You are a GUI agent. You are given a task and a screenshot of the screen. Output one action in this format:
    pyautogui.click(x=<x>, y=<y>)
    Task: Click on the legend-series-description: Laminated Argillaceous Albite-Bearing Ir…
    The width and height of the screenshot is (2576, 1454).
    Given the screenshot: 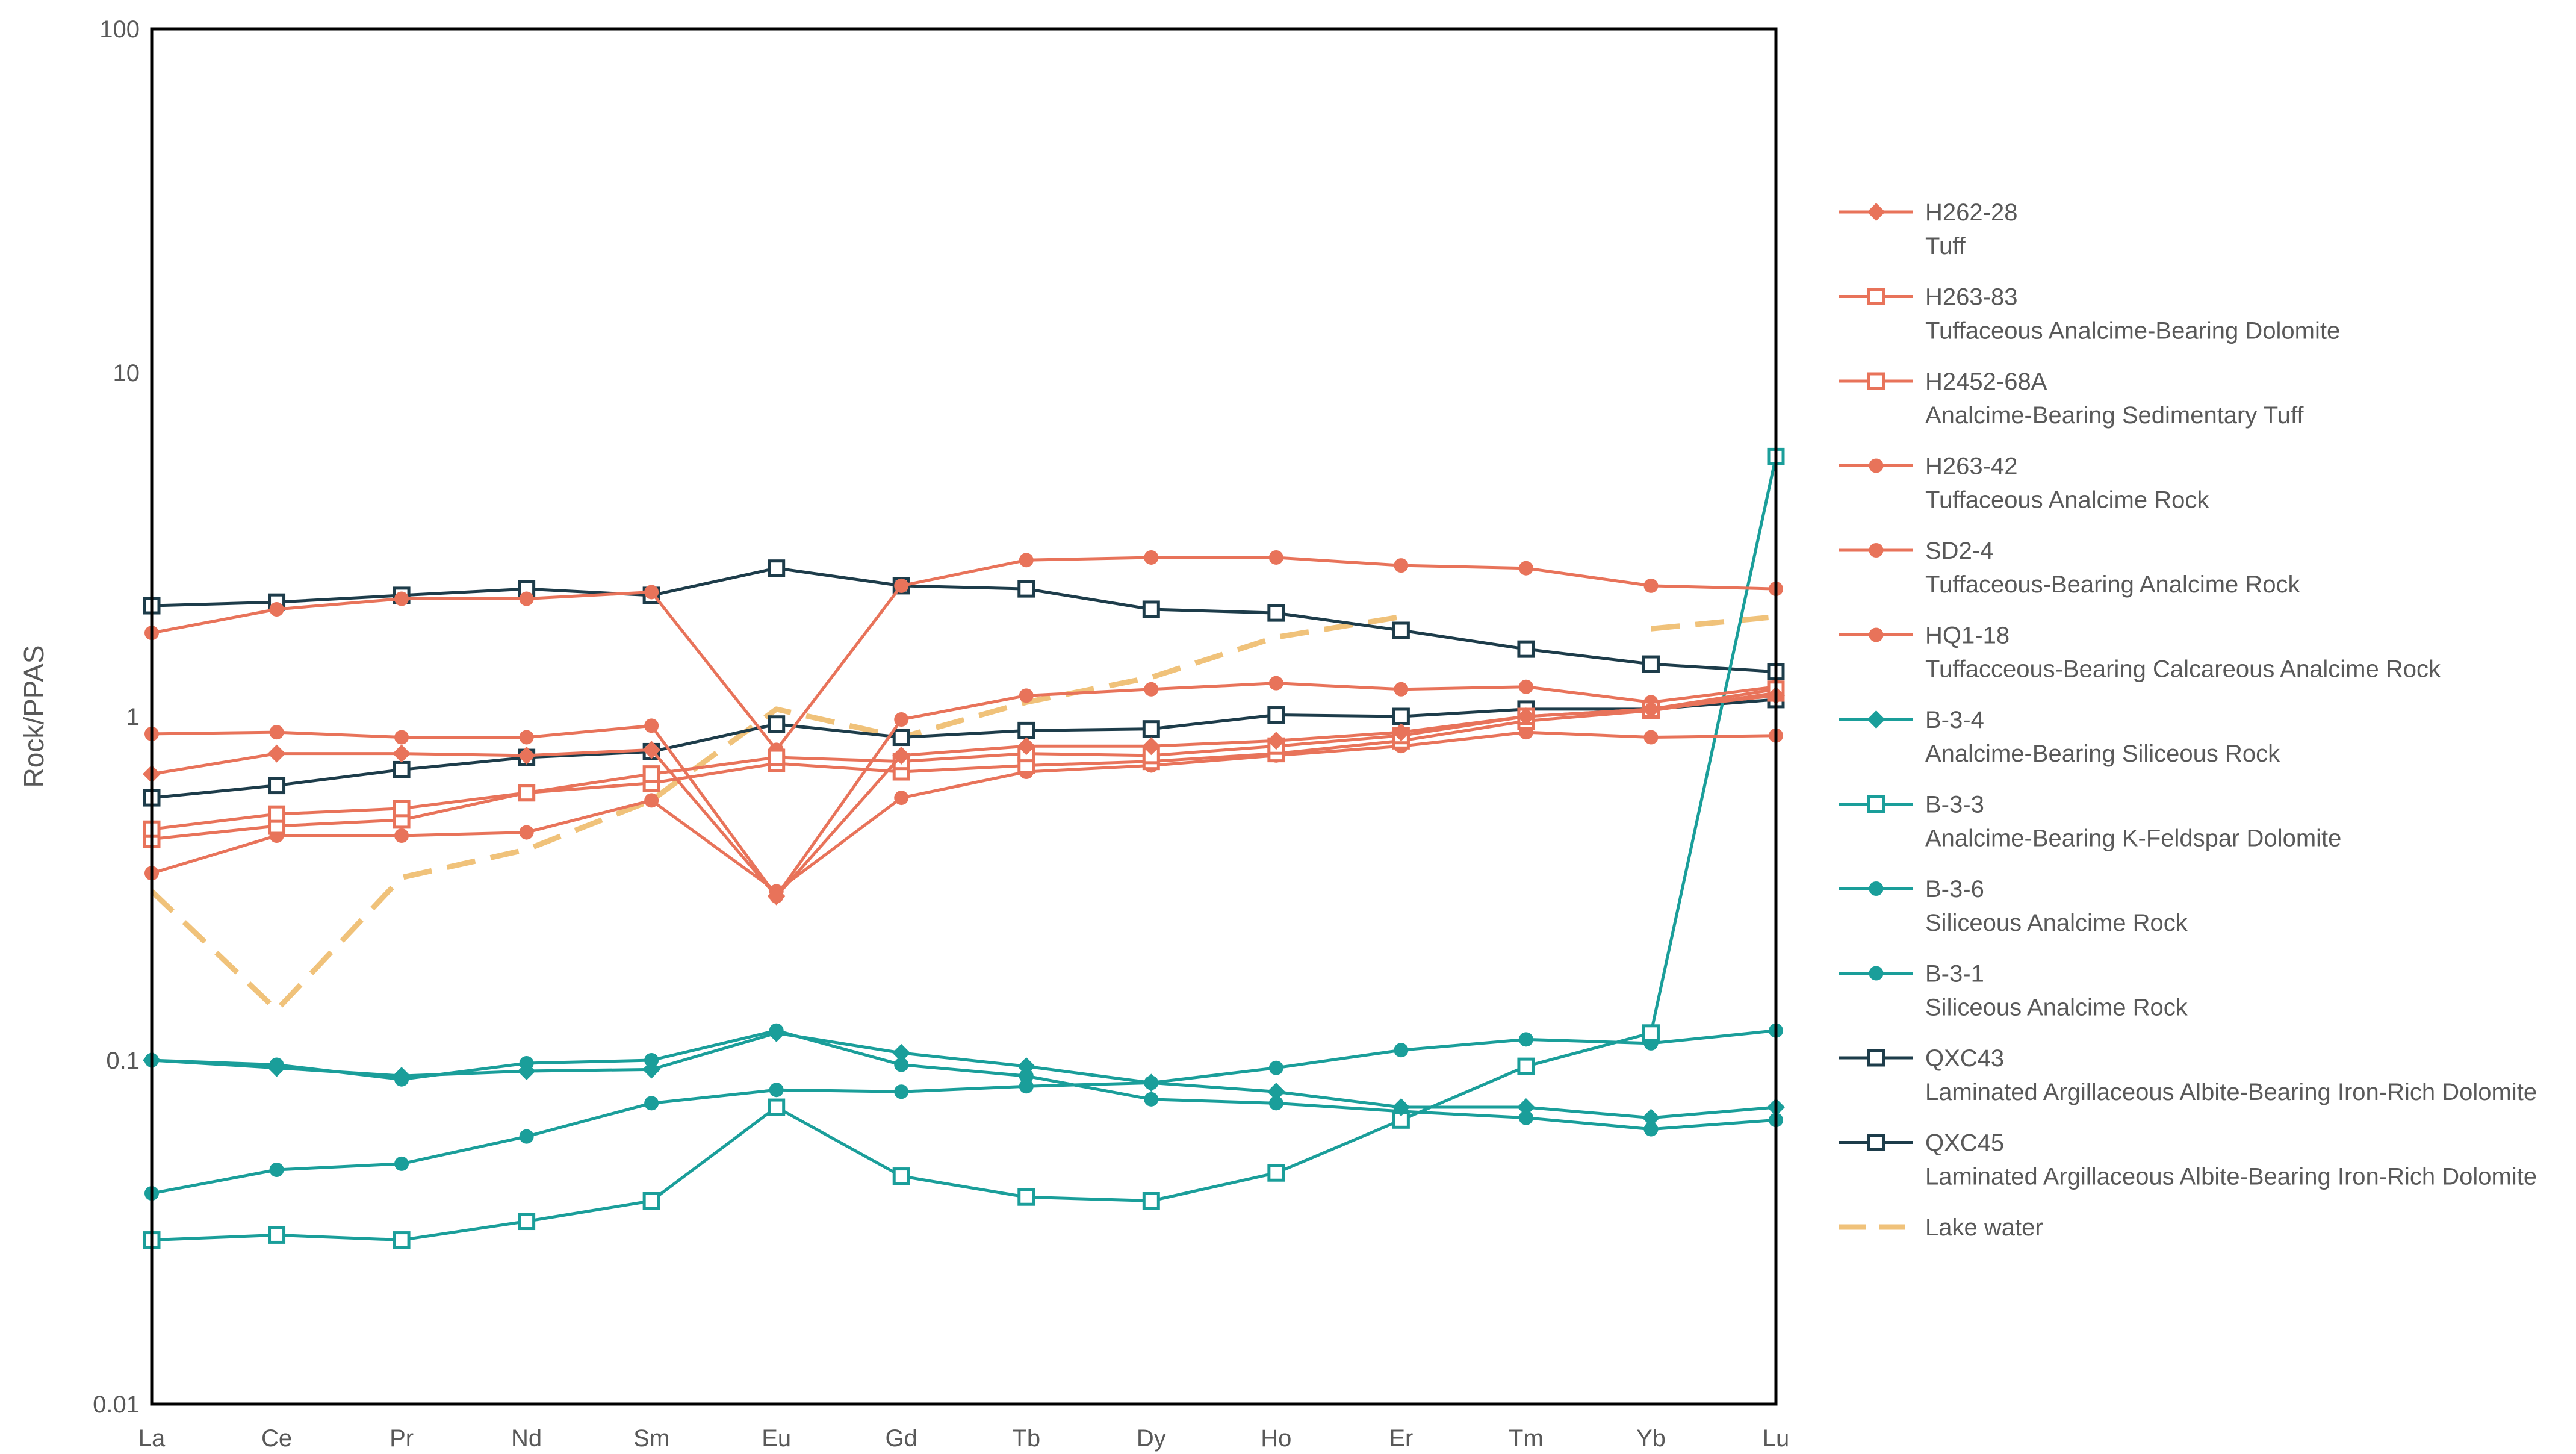 What is the action you would take?
    pyautogui.click(x=2231, y=1092)
    